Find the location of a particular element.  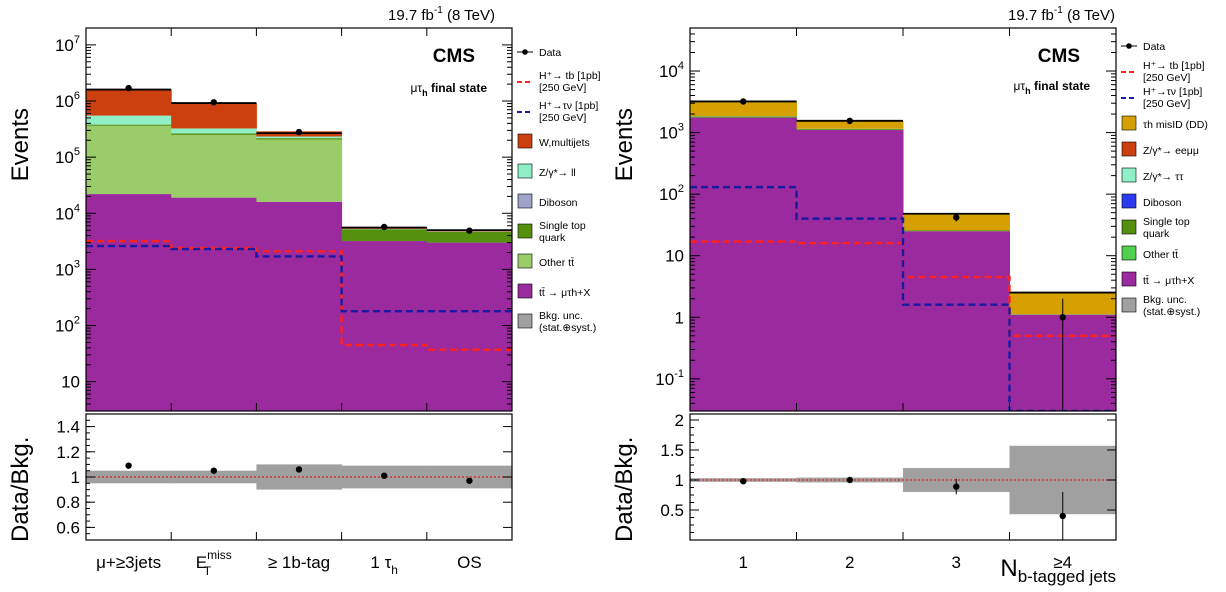

ratio-plot is located at coordinates (299, 476).